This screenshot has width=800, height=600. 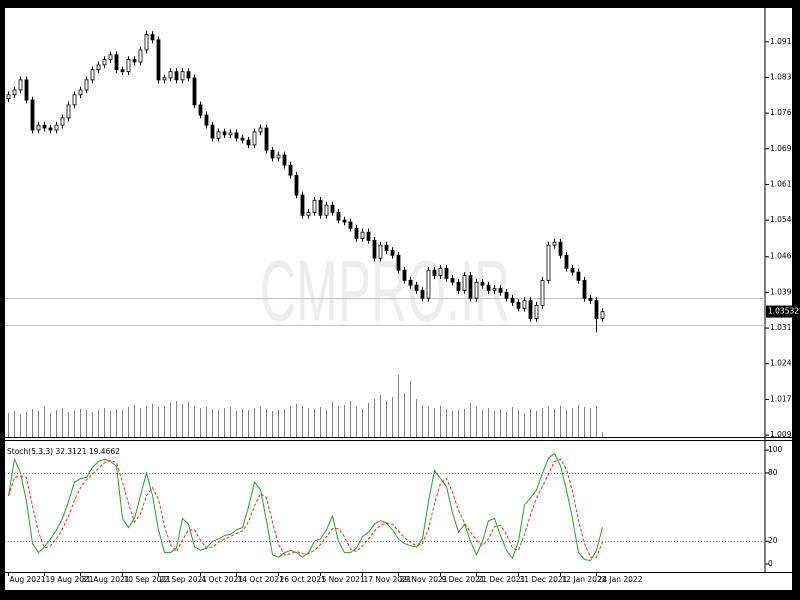 What do you see at coordinates (785, 76) in the screenshot?
I see `y-tick-label: 1.08390` at bounding box center [785, 76].